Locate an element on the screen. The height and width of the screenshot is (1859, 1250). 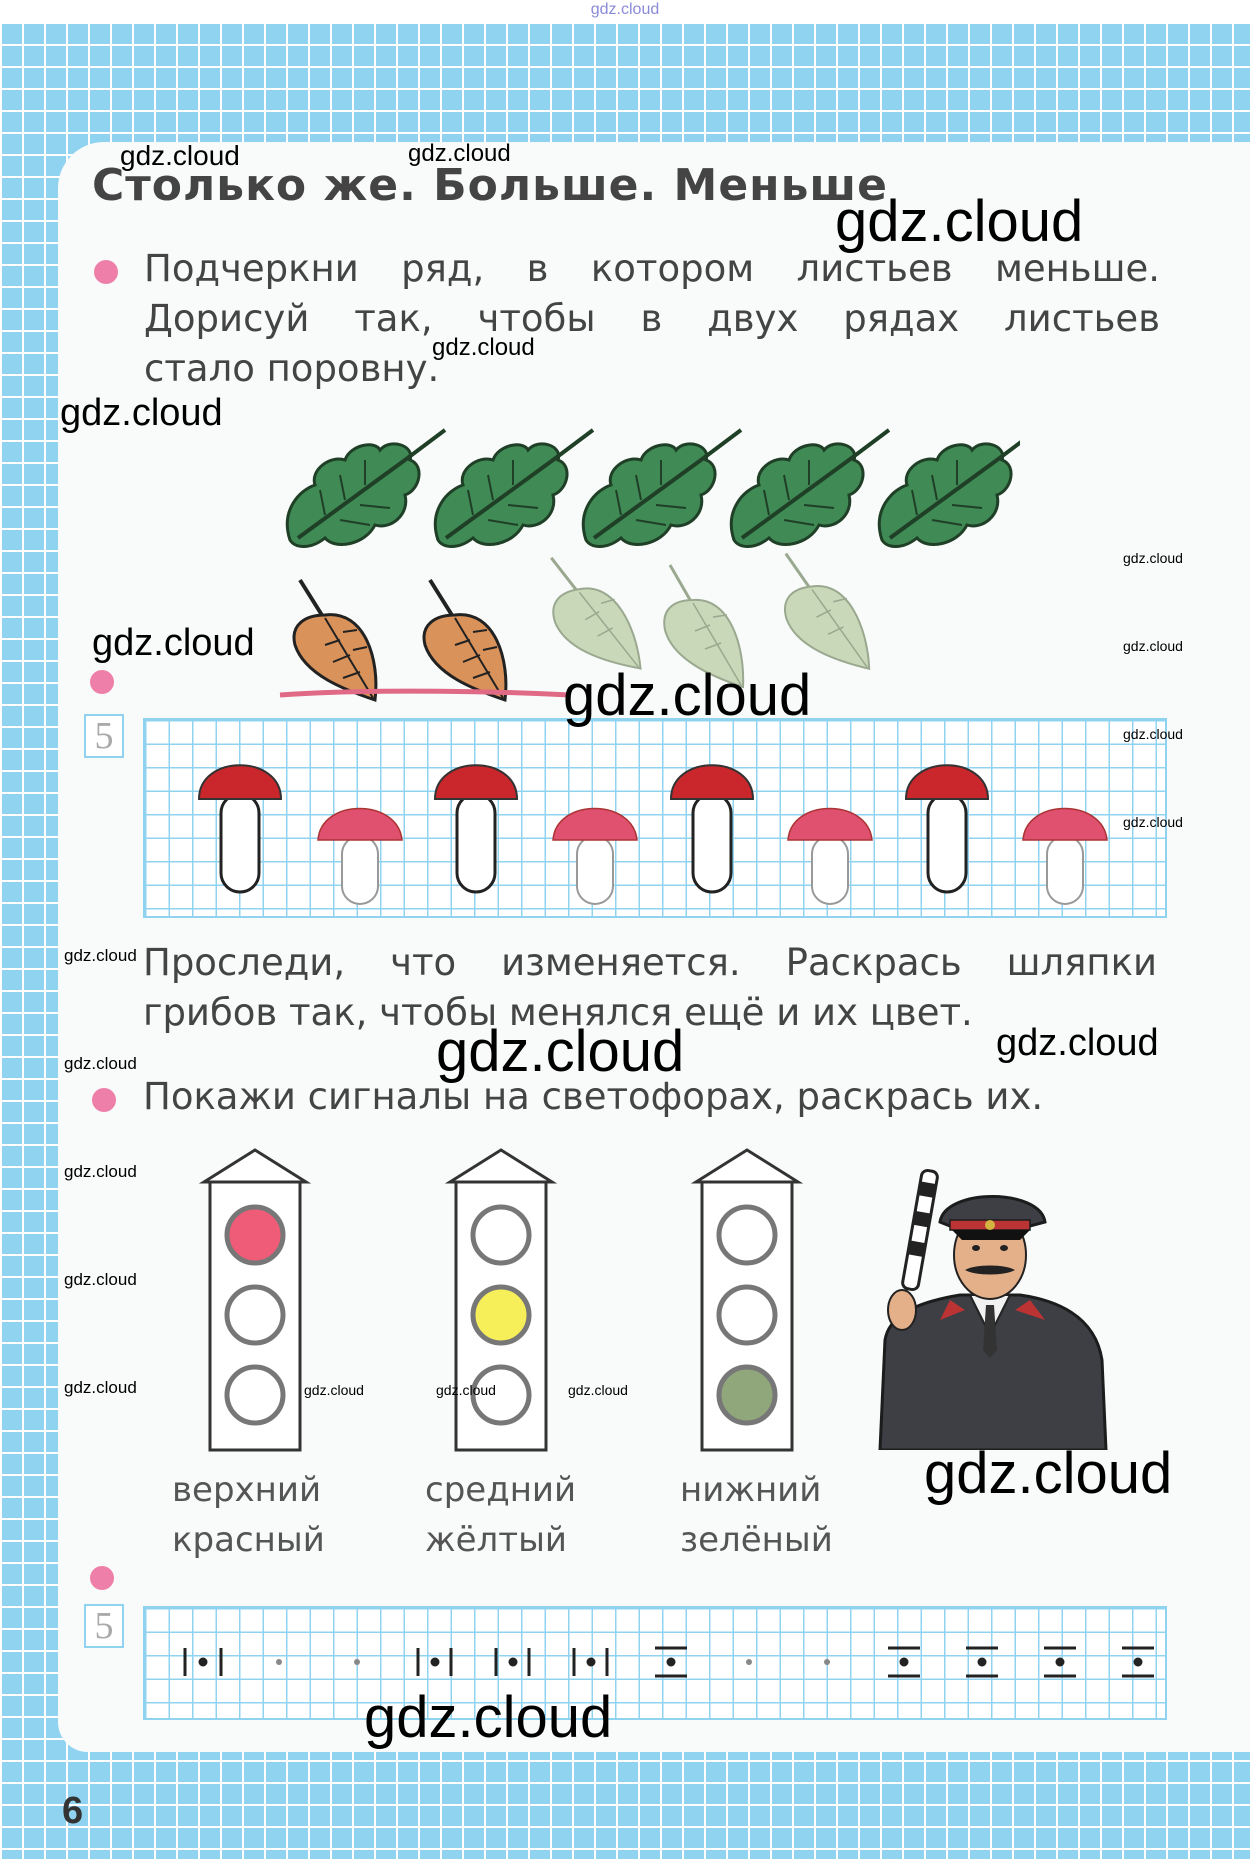
page-title: Столько же. Больше. Меньше is located at coordinates (490, 185).